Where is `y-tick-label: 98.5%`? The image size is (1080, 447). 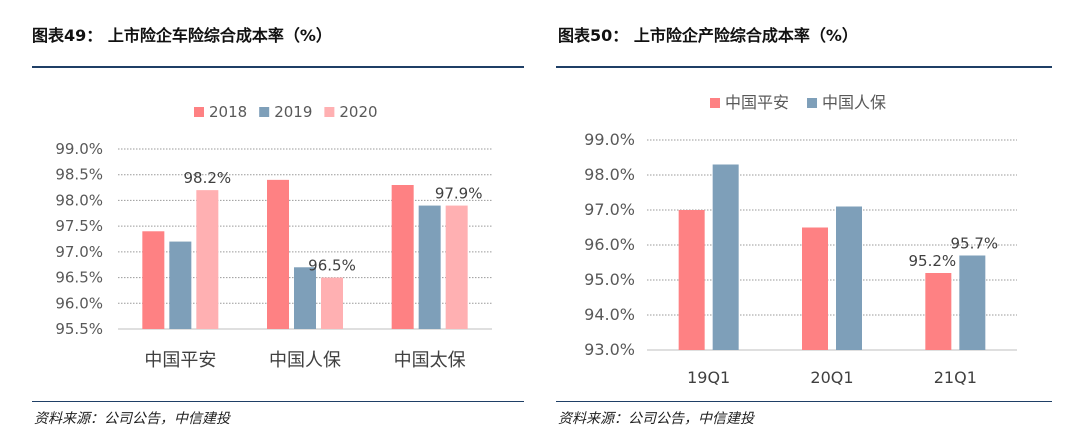 y-tick-label: 98.5% is located at coordinates (79, 175).